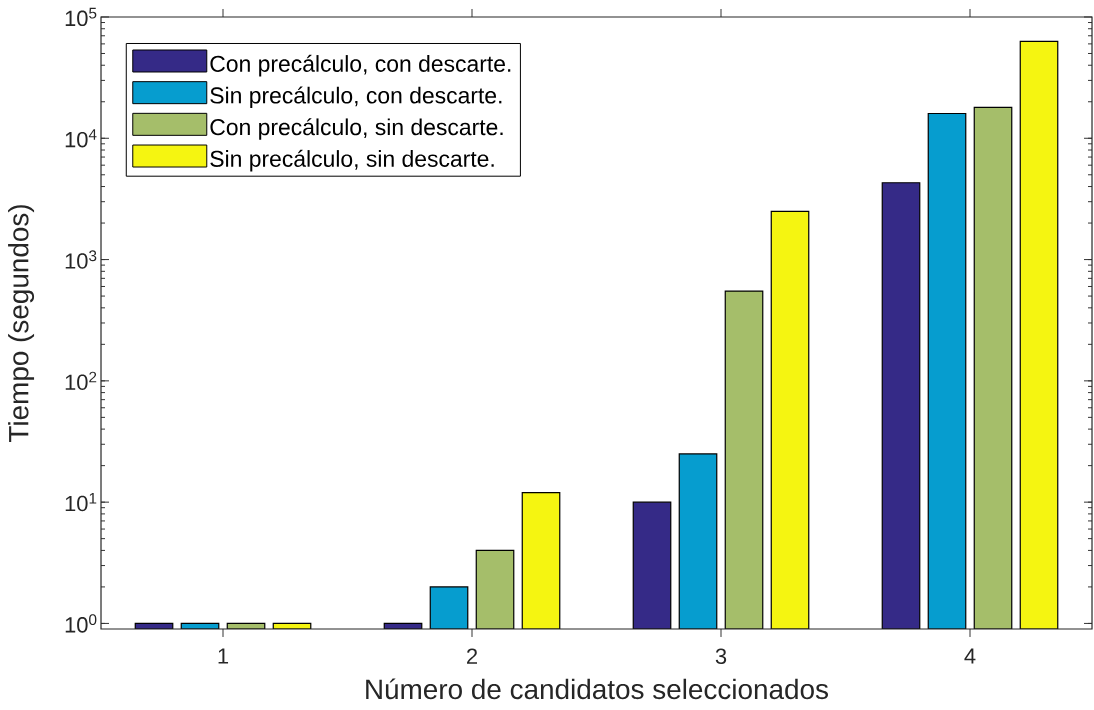 This screenshot has height=710, width=1094. What do you see at coordinates (597, 689) in the screenshot?
I see `x-axis-title: Número de candidatos seleccionados` at bounding box center [597, 689].